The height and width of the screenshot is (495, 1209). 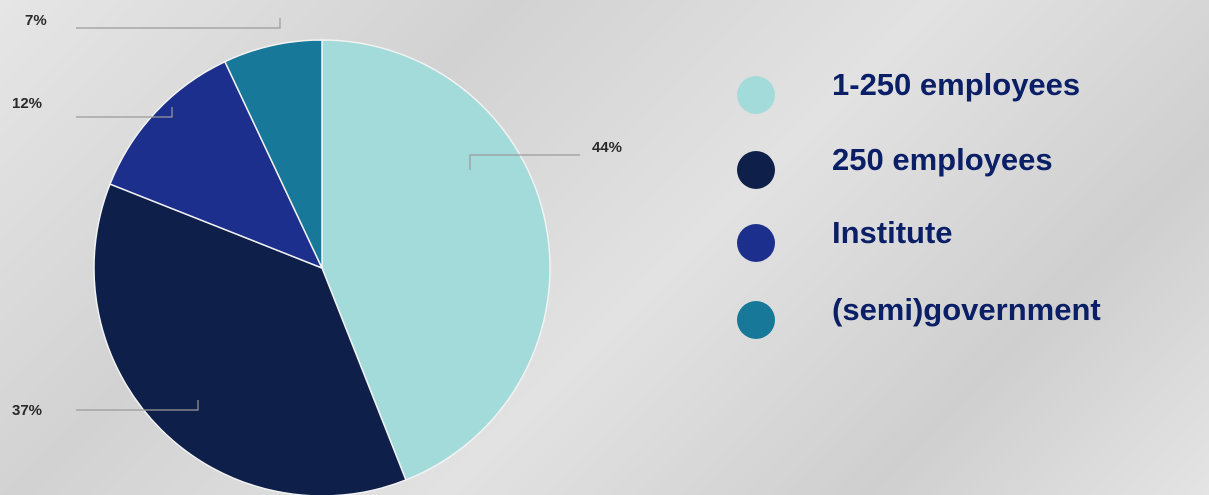 What do you see at coordinates (892, 232) in the screenshot?
I see `legend-label-3: Institute` at bounding box center [892, 232].